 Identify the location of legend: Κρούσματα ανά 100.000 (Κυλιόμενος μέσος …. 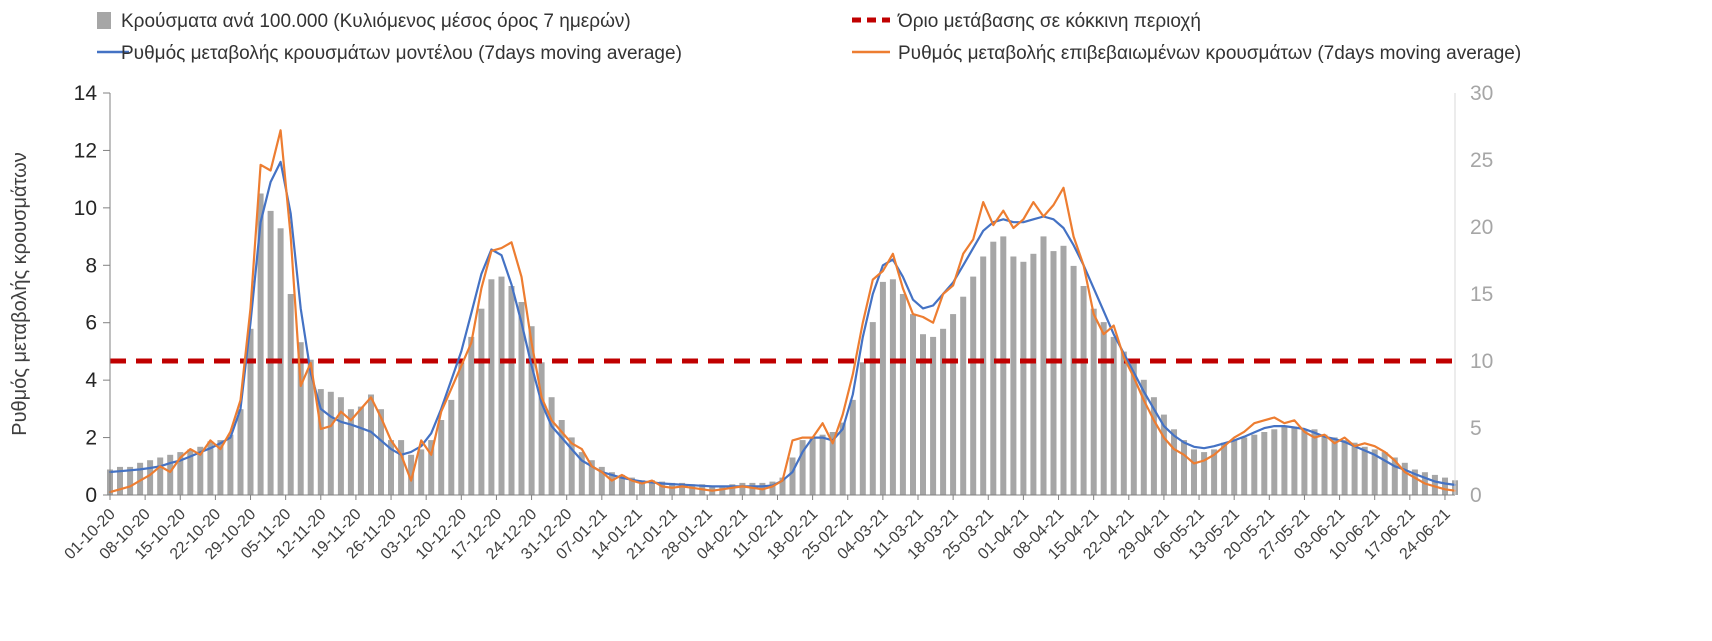
(809, 37).